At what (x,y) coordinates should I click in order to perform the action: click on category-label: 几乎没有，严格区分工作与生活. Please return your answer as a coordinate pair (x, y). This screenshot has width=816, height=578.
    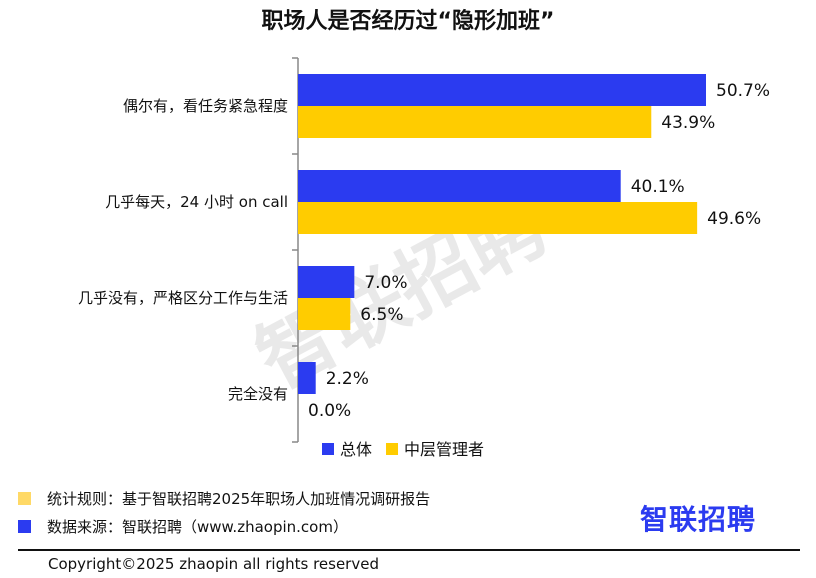
    Looking at the image, I should click on (183, 298).